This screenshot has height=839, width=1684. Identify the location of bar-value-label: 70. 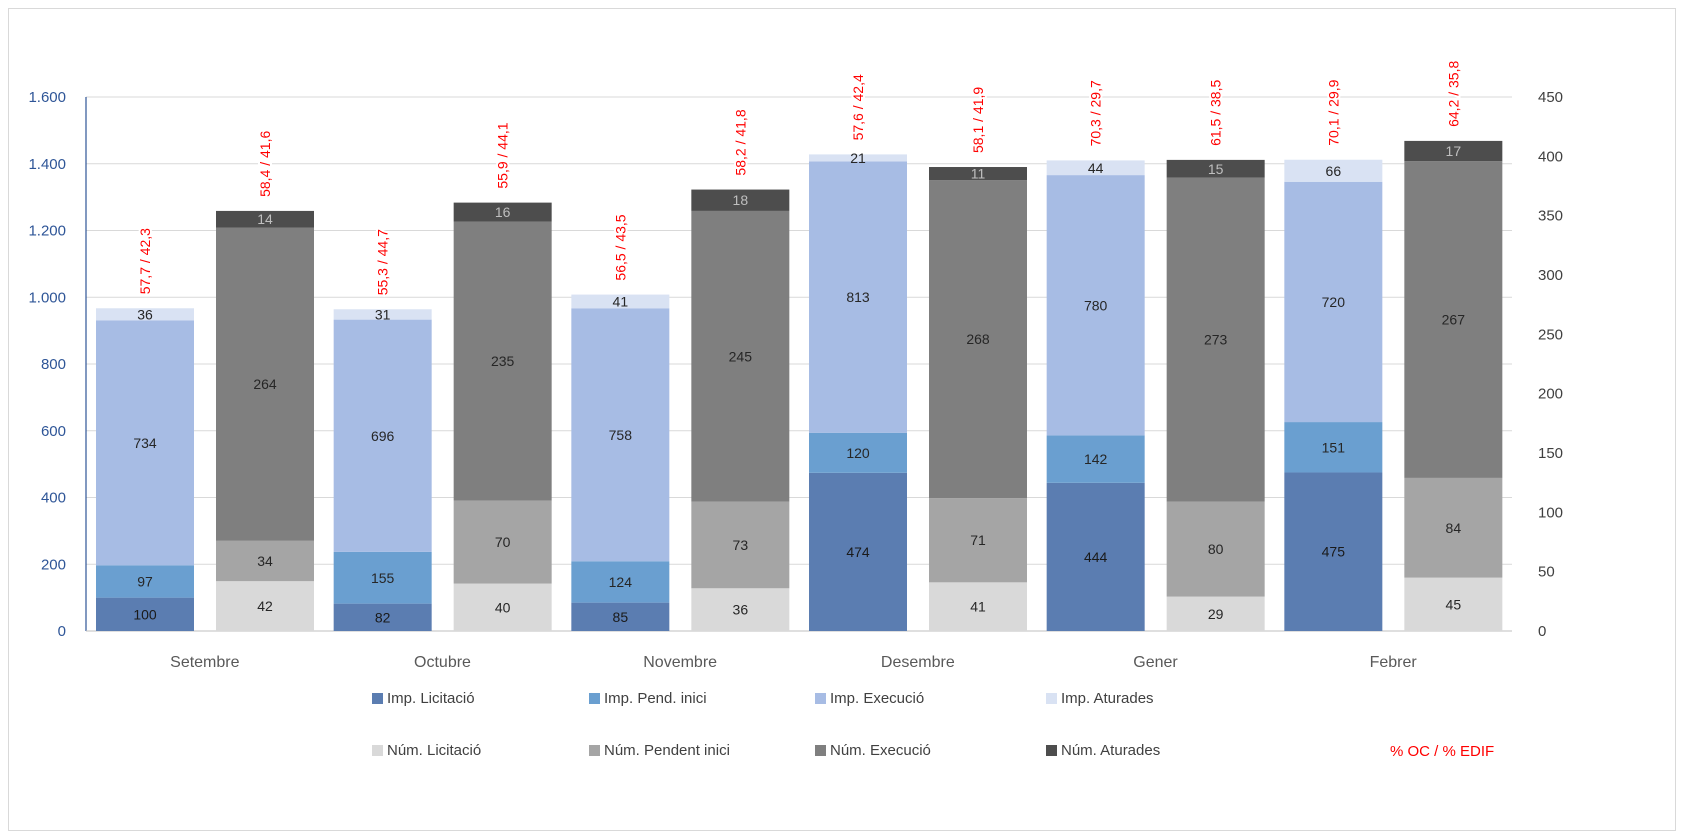
(503, 542).